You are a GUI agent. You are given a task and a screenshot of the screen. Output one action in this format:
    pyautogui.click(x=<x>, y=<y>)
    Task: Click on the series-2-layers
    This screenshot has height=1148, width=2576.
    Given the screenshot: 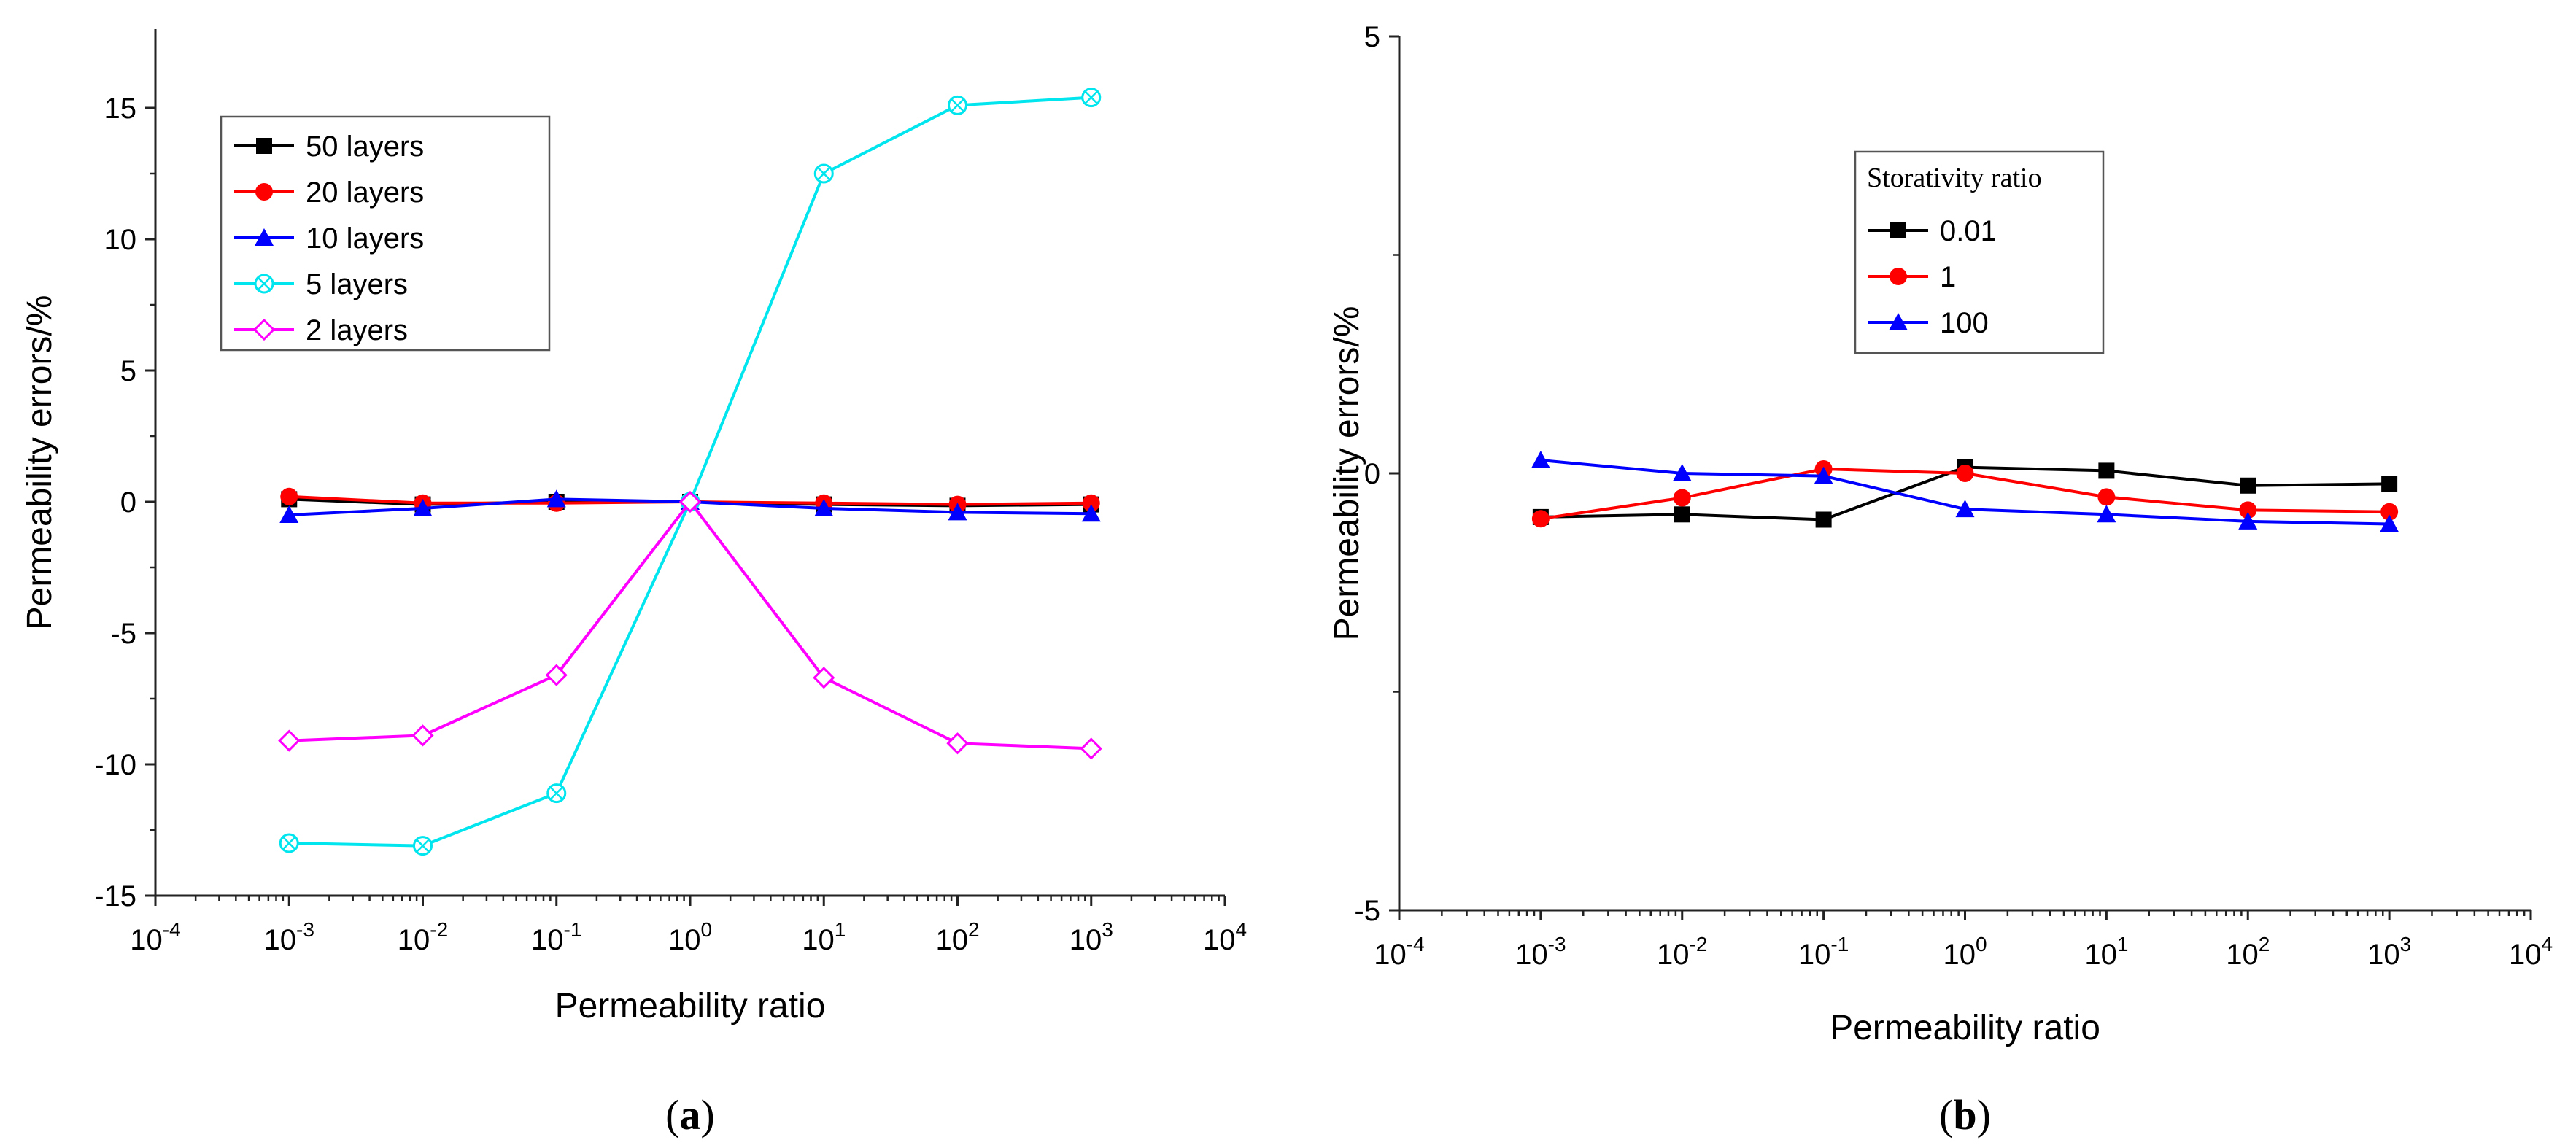 What is the action you would take?
    pyautogui.click(x=690, y=625)
    